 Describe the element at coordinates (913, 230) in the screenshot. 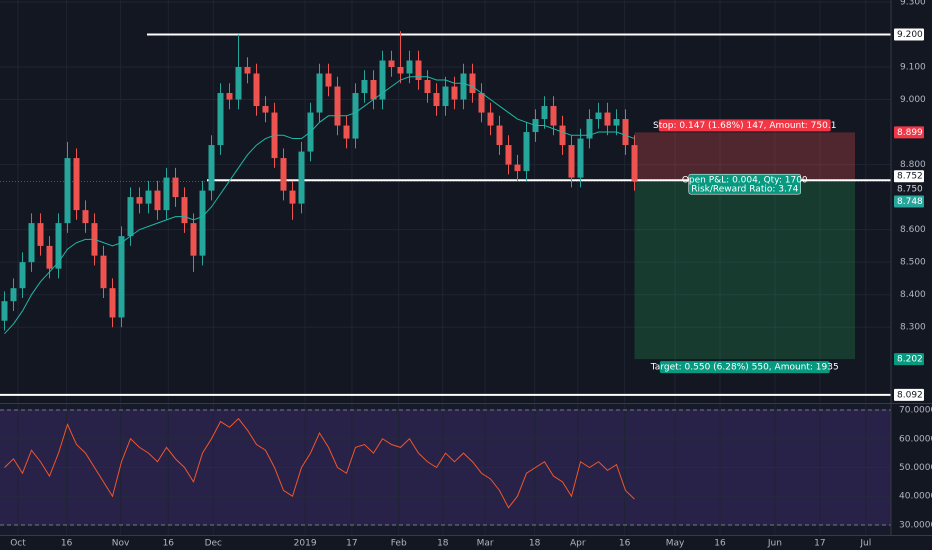

I see `y-tick-label: 8.600` at that location.